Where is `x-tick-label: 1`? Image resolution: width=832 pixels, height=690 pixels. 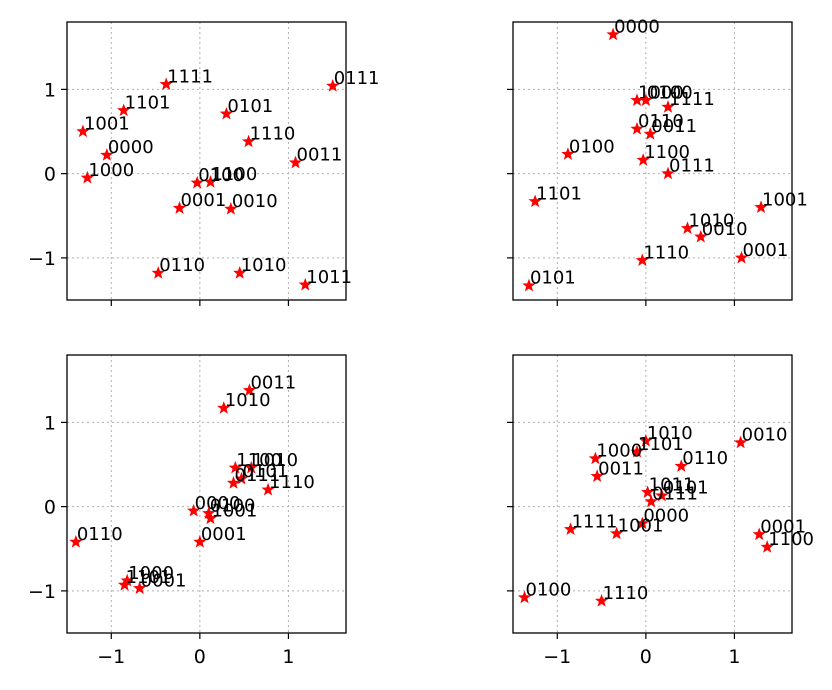 x-tick-label: 1 is located at coordinates (734, 657).